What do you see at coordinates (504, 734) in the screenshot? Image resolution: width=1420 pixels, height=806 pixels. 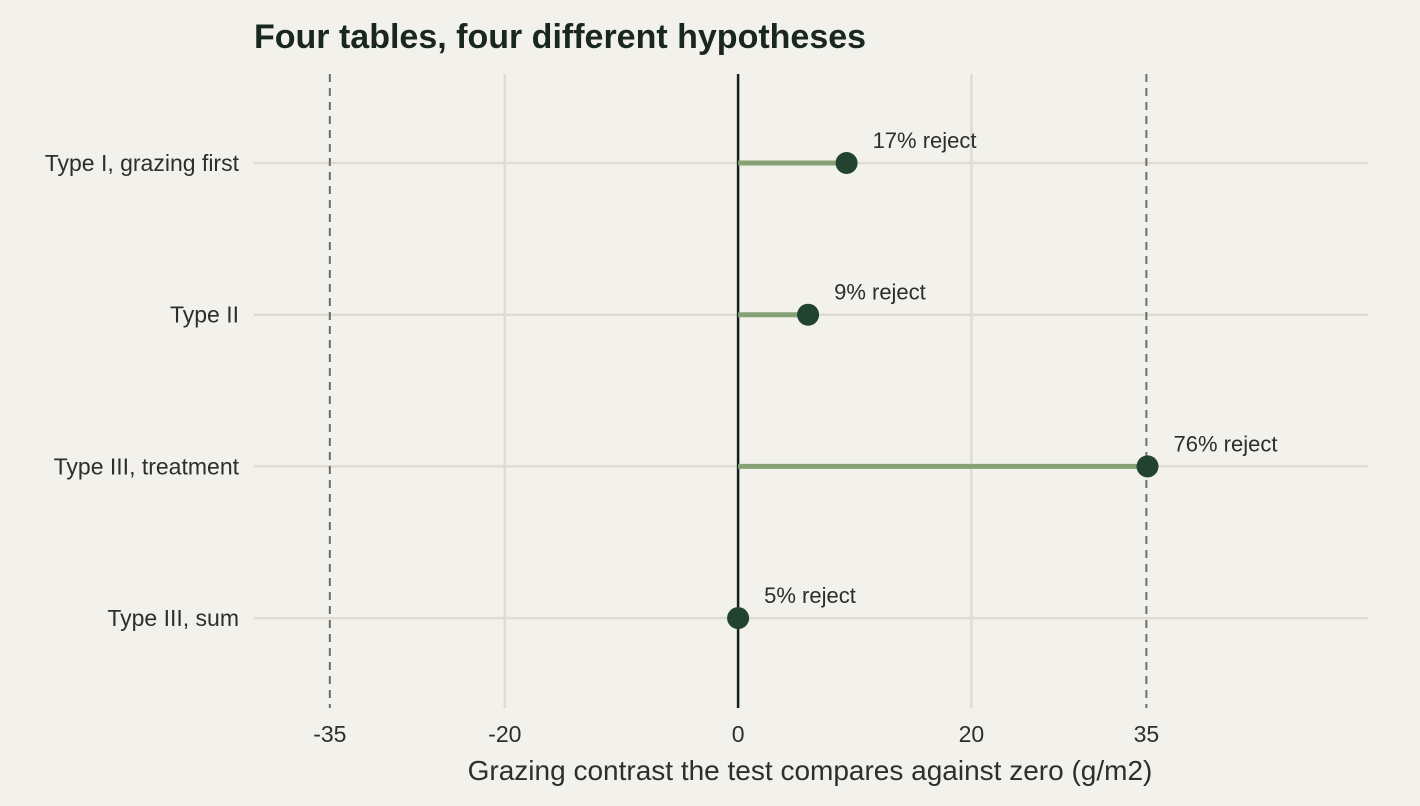 I see `x-tick-label: -20` at bounding box center [504, 734].